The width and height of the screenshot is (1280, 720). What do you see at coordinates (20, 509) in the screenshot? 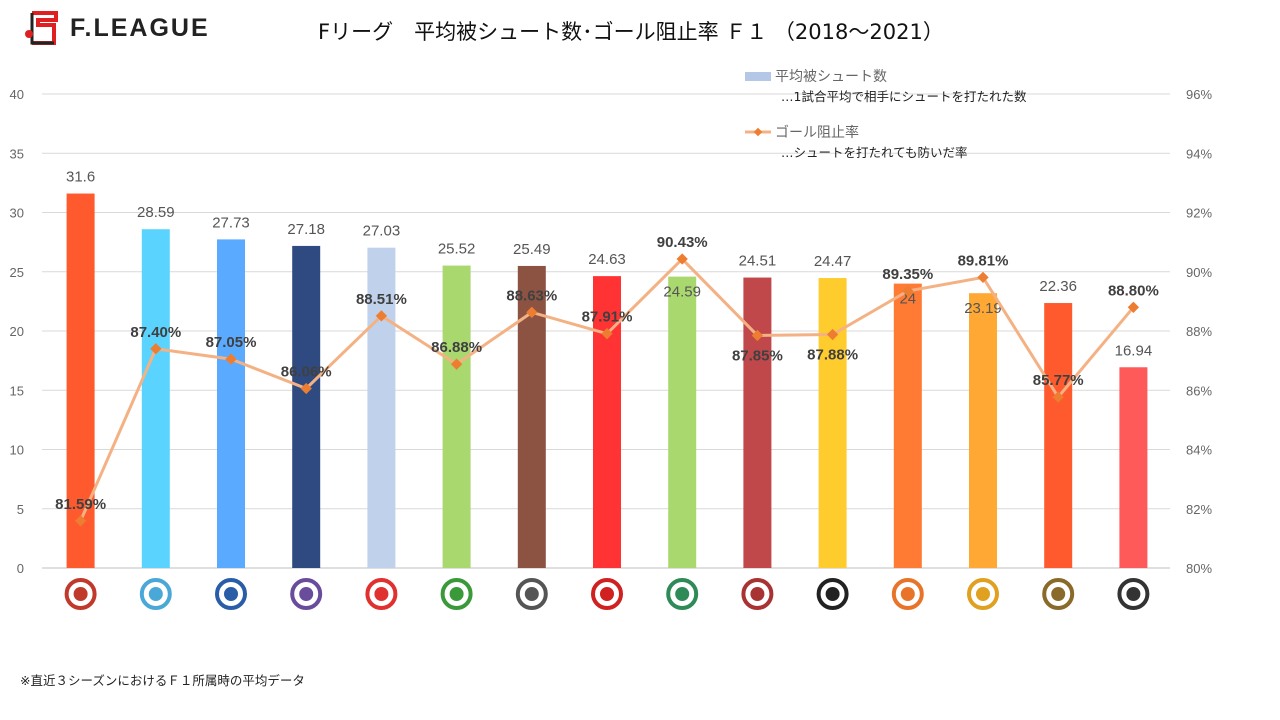
I see `y-left-tick-label: 5` at bounding box center [20, 509].